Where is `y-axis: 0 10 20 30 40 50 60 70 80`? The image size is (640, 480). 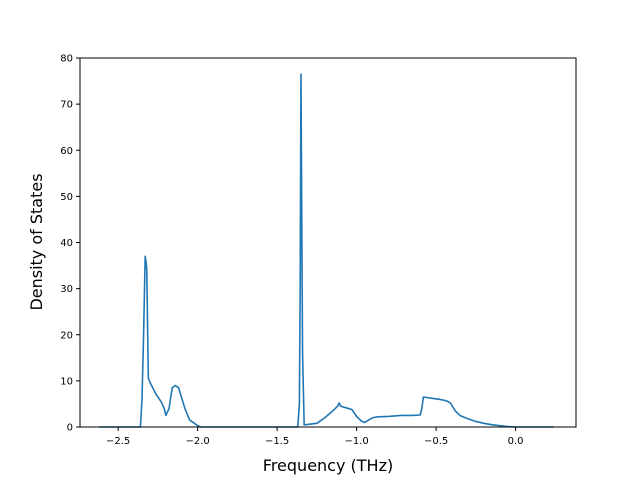 y-axis: 0 10 20 30 40 50 60 70 80 is located at coordinates (70, 244).